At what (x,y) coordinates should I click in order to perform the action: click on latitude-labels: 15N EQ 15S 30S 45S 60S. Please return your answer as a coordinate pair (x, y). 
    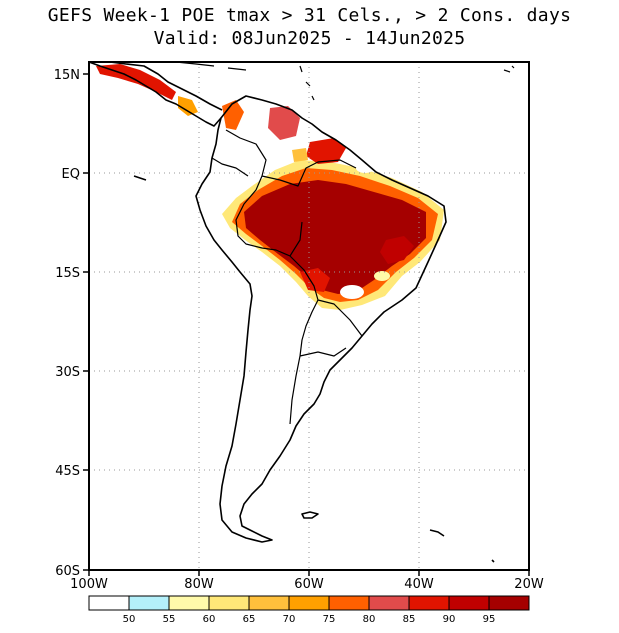
    Looking at the image, I should click on (67, 323).